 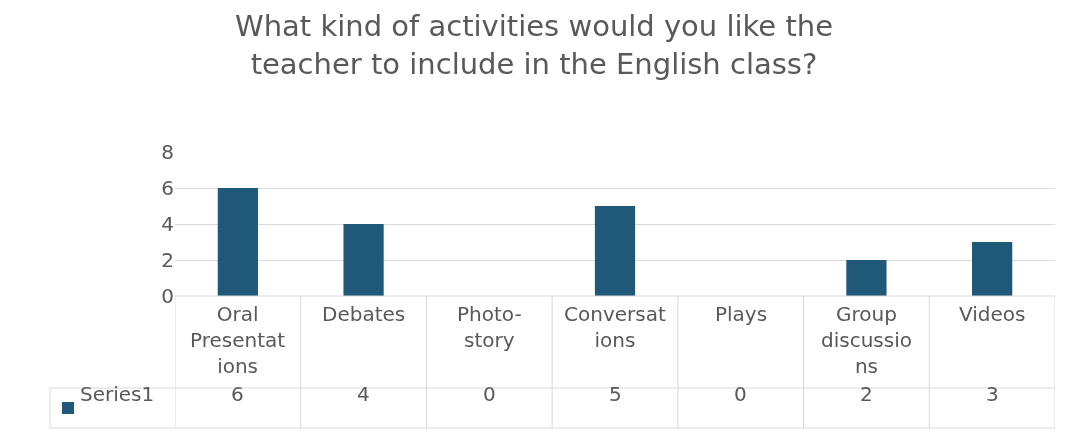 I want to click on x-tick-label: Oral Presentations, so click(x=238, y=340).